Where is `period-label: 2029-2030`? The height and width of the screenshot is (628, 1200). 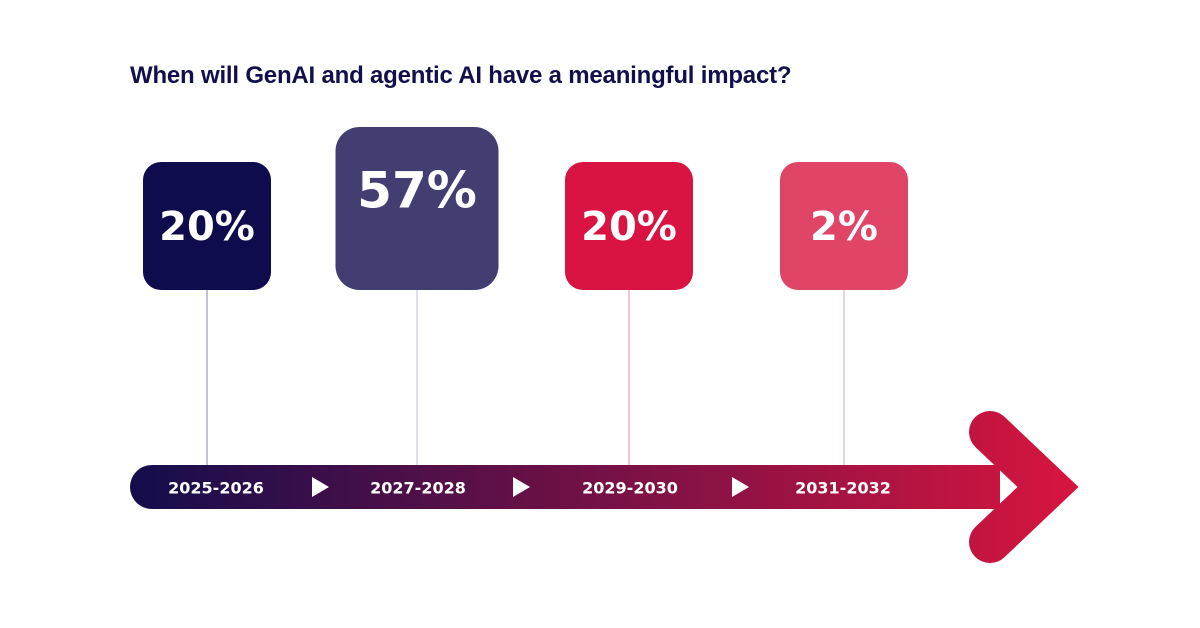 period-label: 2029-2030 is located at coordinates (630, 488).